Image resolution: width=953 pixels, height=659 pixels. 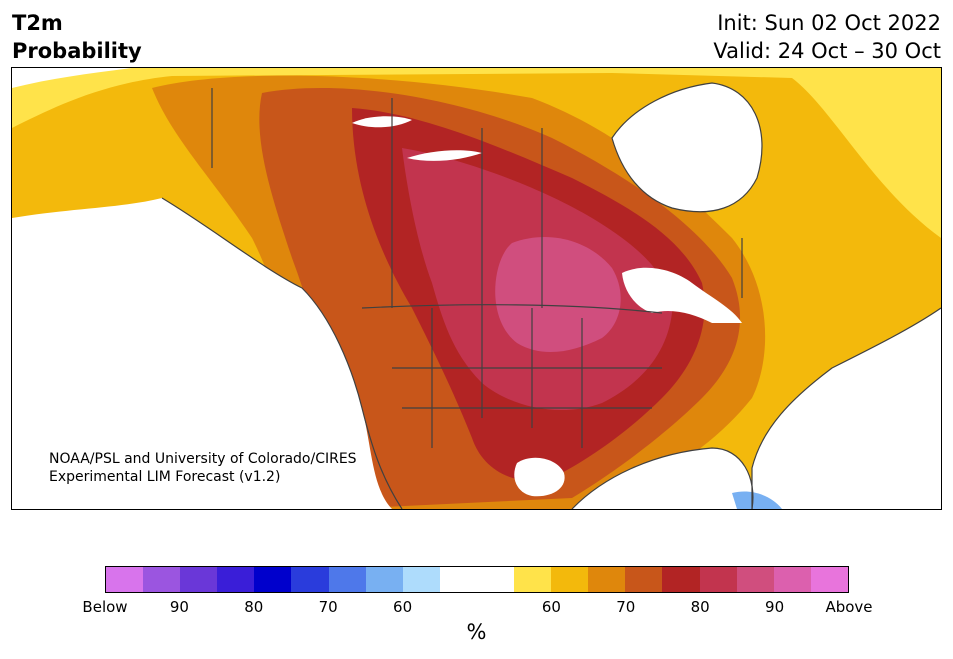 I want to click on colorbar-unit-label: %, so click(x=476, y=632).